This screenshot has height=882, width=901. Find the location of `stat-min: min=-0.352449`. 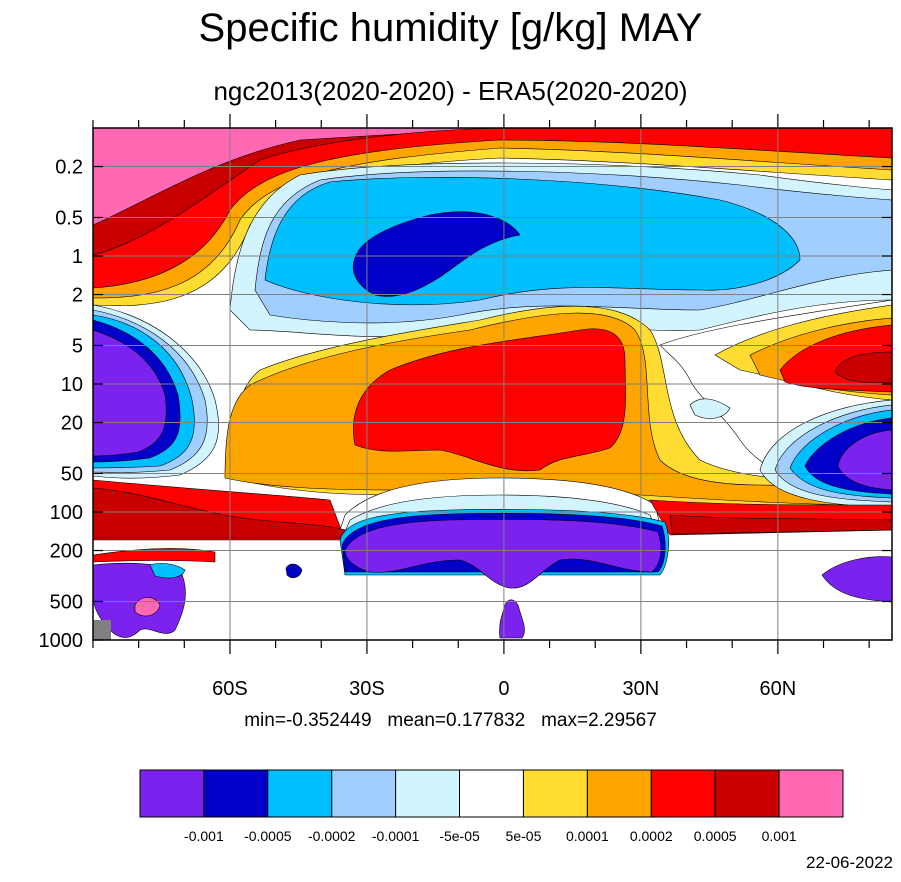

stat-min: min=-0.352449 is located at coordinates (308, 720).